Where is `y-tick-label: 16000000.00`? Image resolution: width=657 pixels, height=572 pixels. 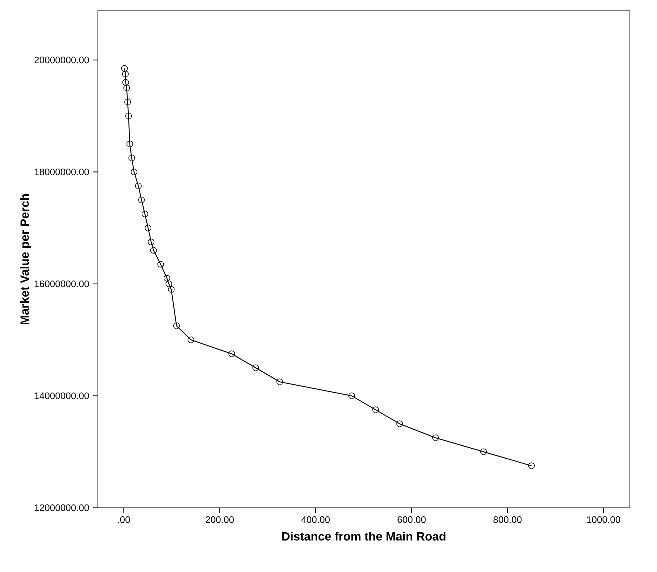
y-tick-label: 16000000.00 is located at coordinates (62, 284).